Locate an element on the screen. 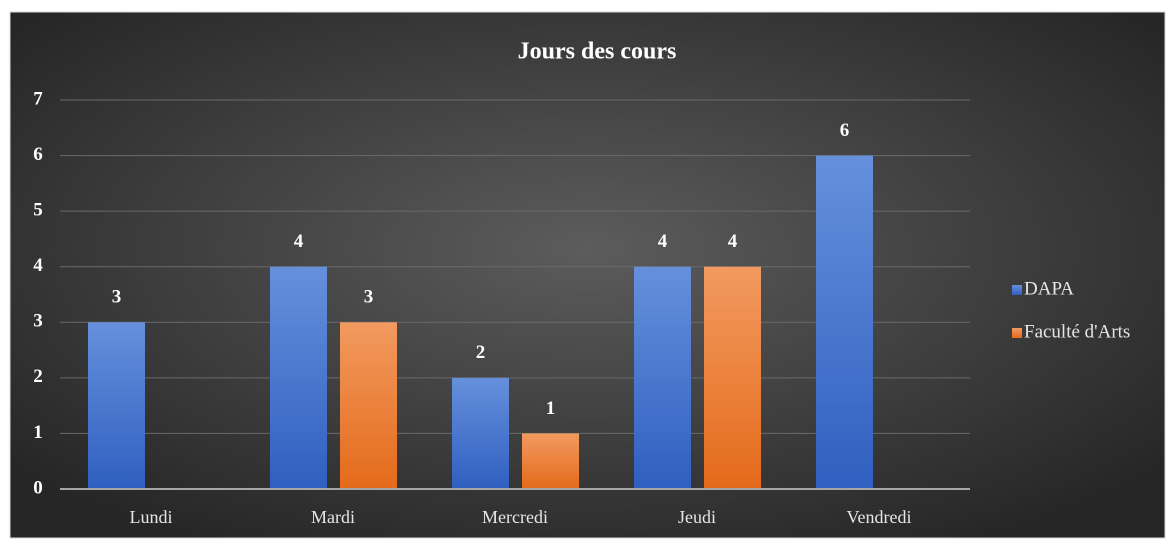  x-tick-label: Mardi is located at coordinates (333, 517).